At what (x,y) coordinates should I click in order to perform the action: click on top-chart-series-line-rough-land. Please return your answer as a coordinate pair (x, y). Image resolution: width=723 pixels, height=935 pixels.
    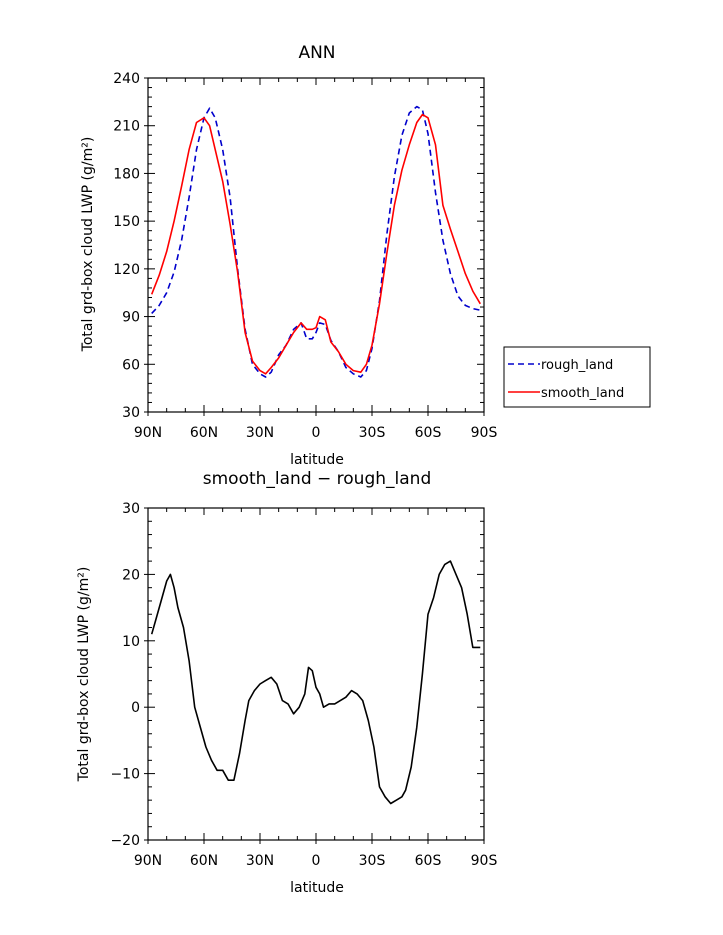
    Looking at the image, I should click on (316, 241).